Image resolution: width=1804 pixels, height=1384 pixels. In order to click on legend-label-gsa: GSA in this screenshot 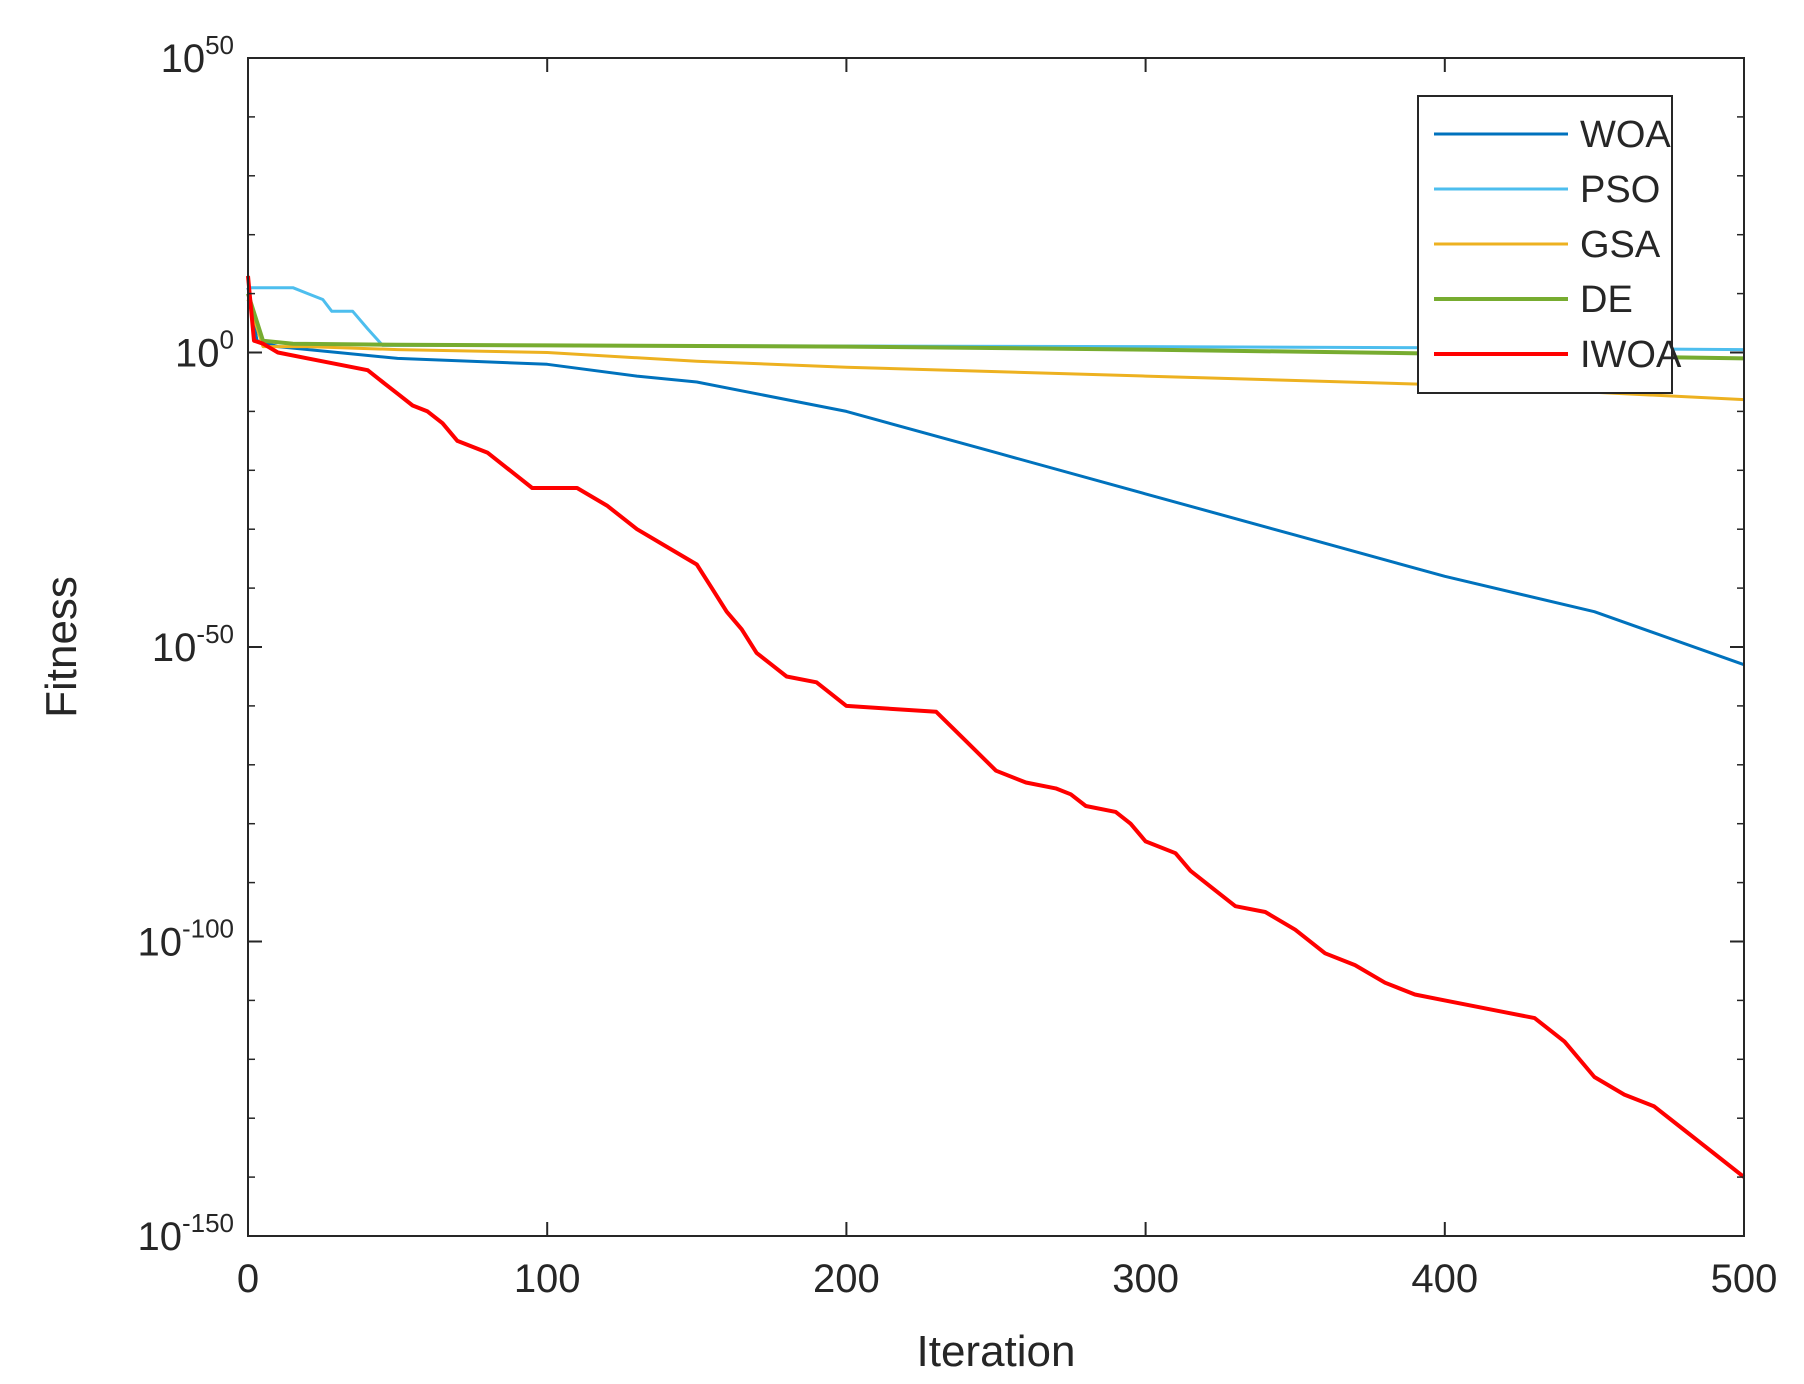, I will do `click(1620, 245)`.